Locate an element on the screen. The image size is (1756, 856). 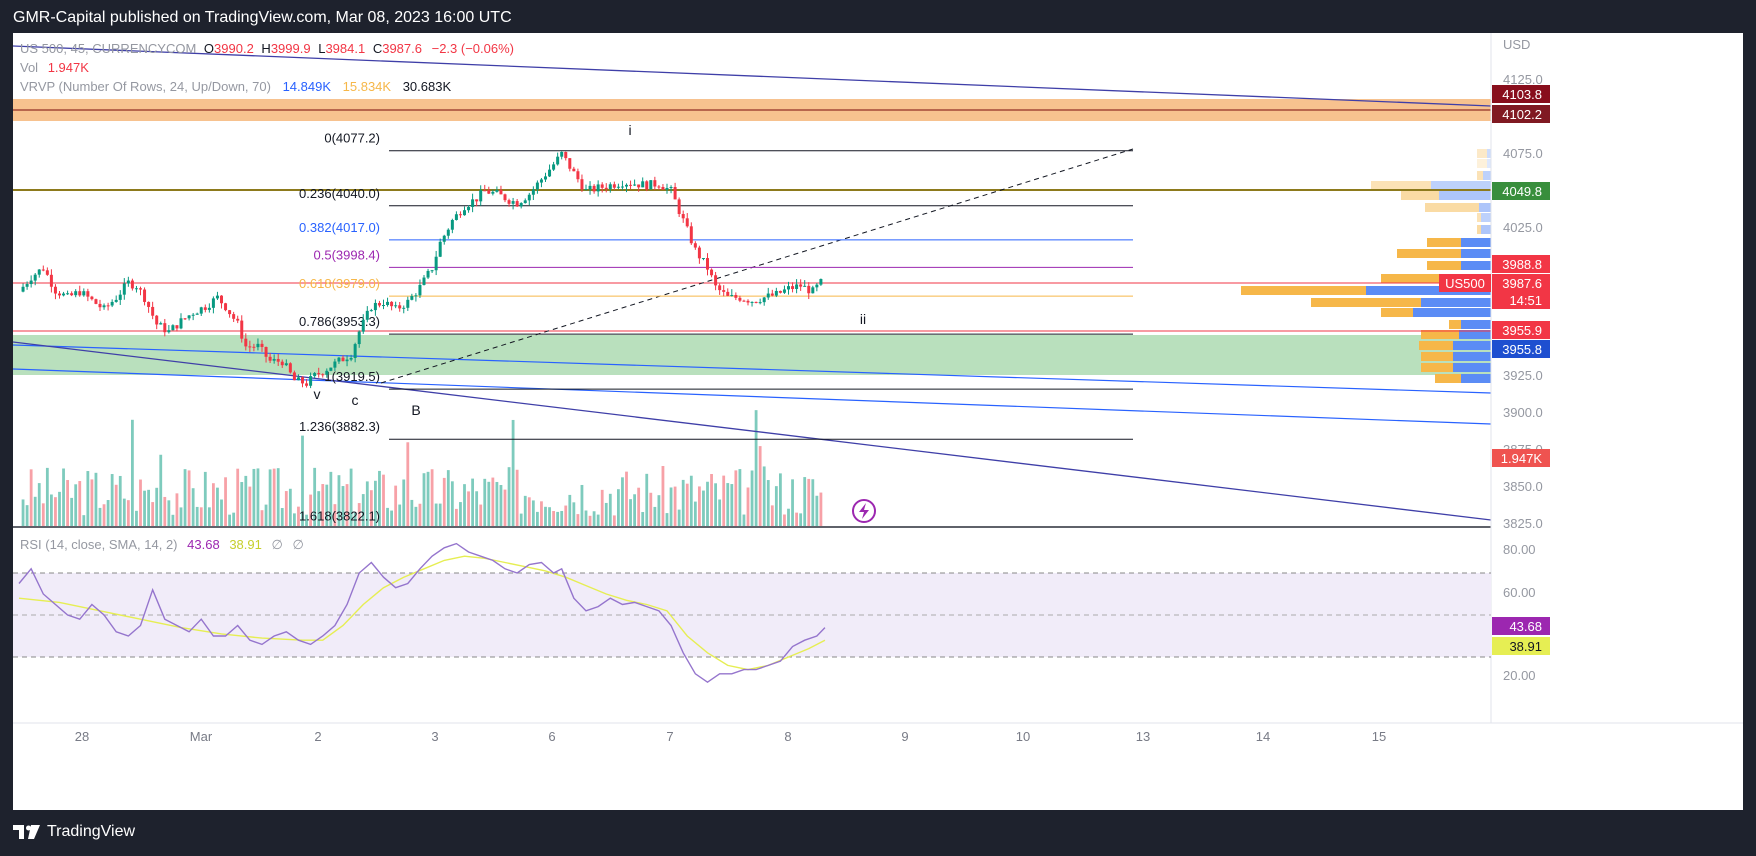
wave-label: i is located at coordinates (629, 130).